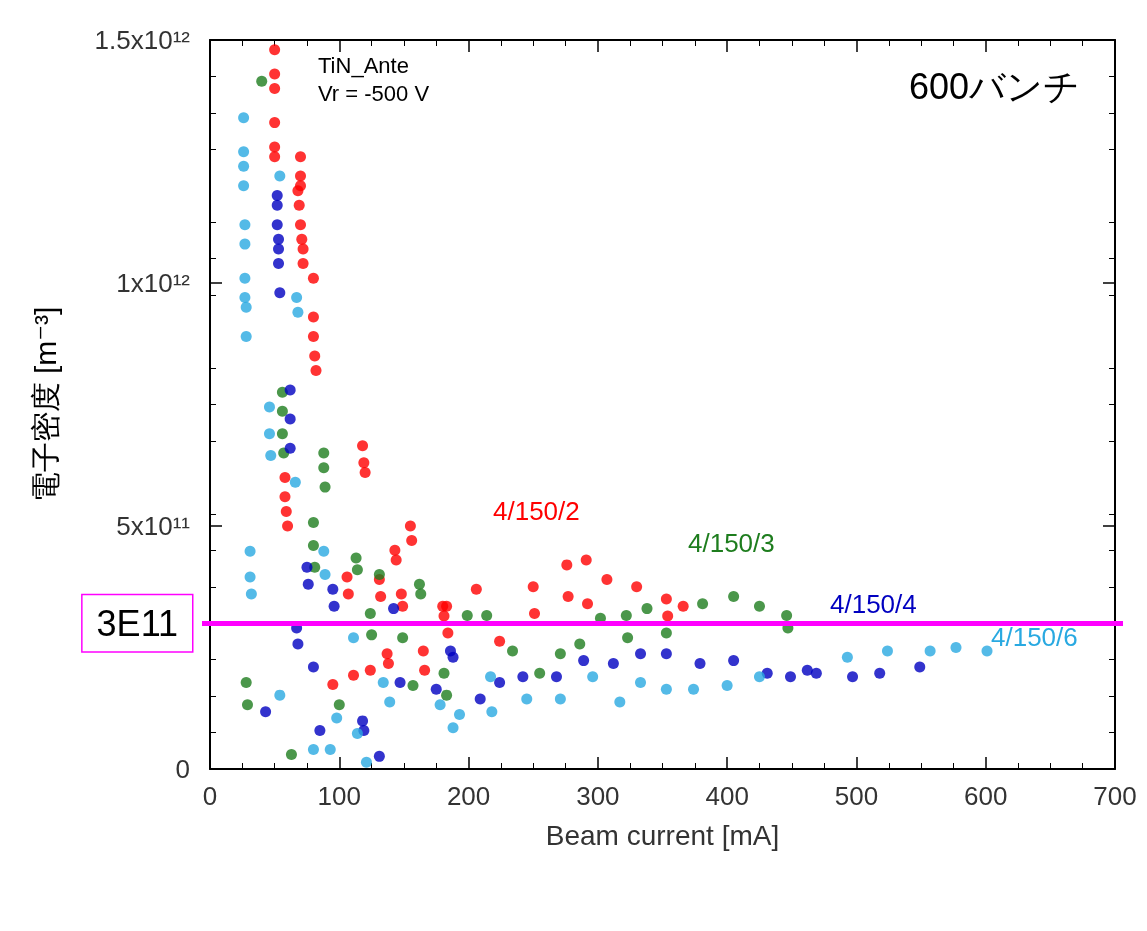 The image size is (1147, 931). What do you see at coordinates (45, 404) in the screenshot?
I see `y-axis-title: 電子密度 [m⁻³]` at bounding box center [45, 404].